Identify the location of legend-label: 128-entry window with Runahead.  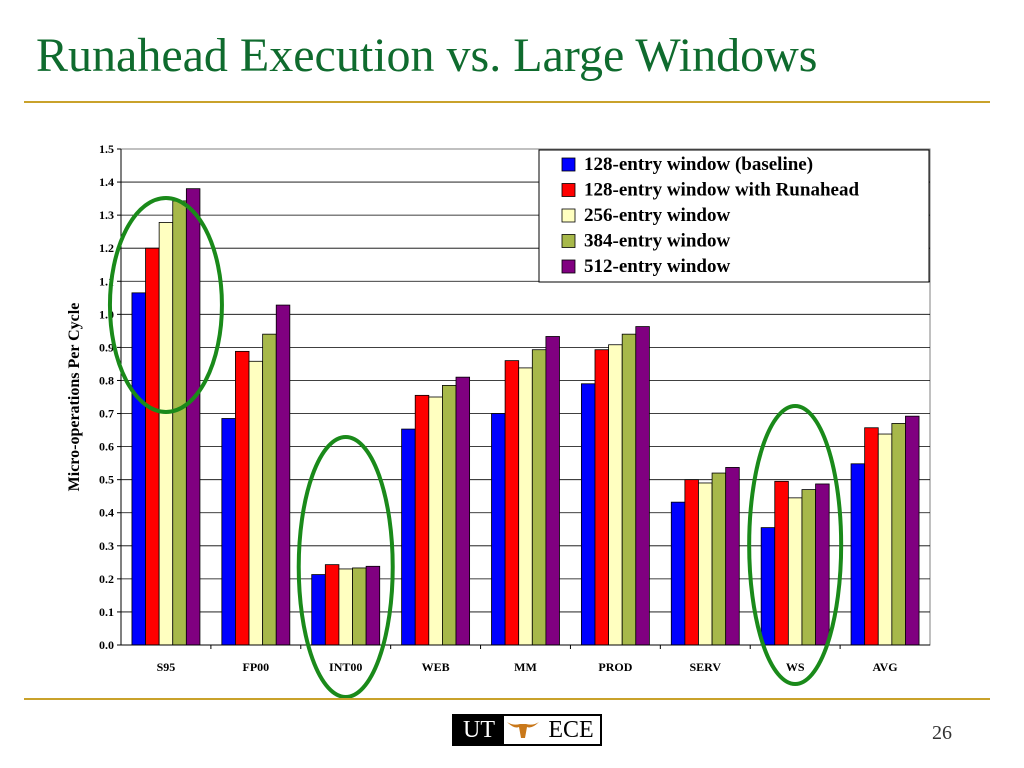
(721, 190).